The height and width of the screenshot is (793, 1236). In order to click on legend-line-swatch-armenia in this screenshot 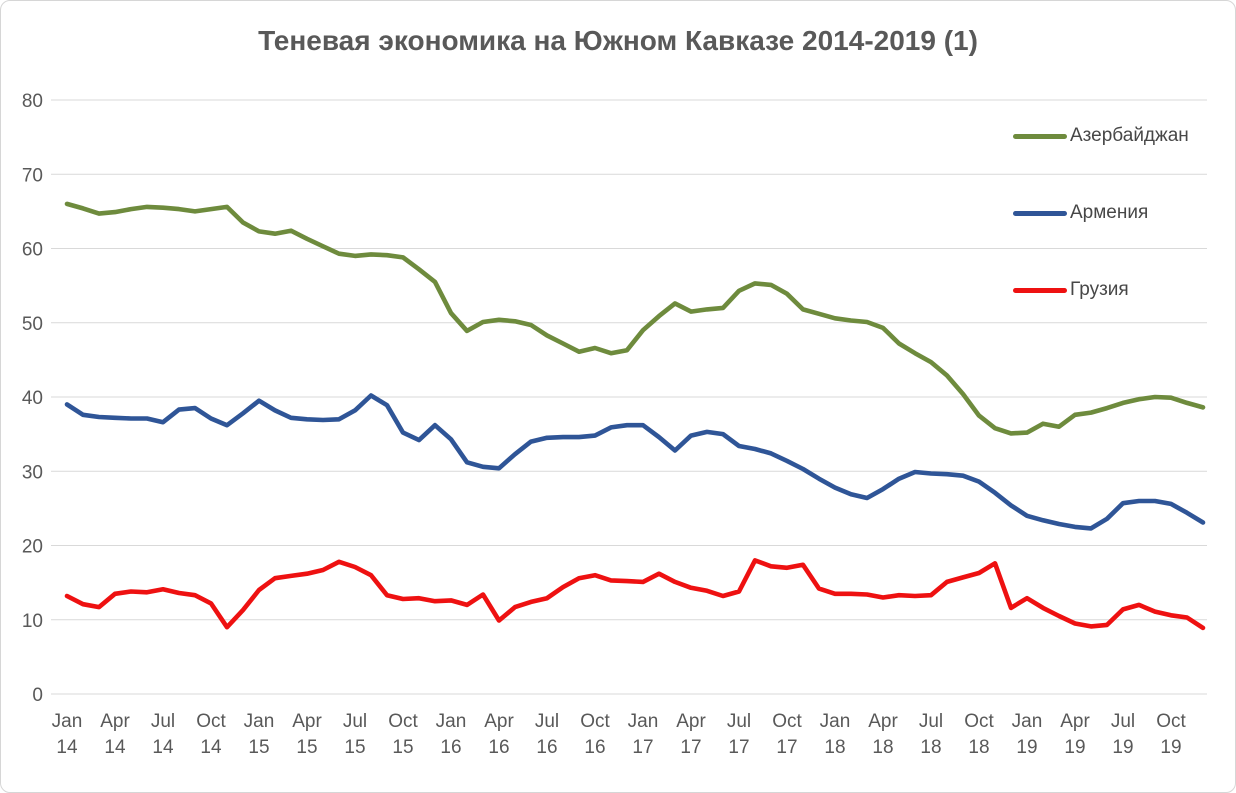, I will do `click(1040, 213)`.